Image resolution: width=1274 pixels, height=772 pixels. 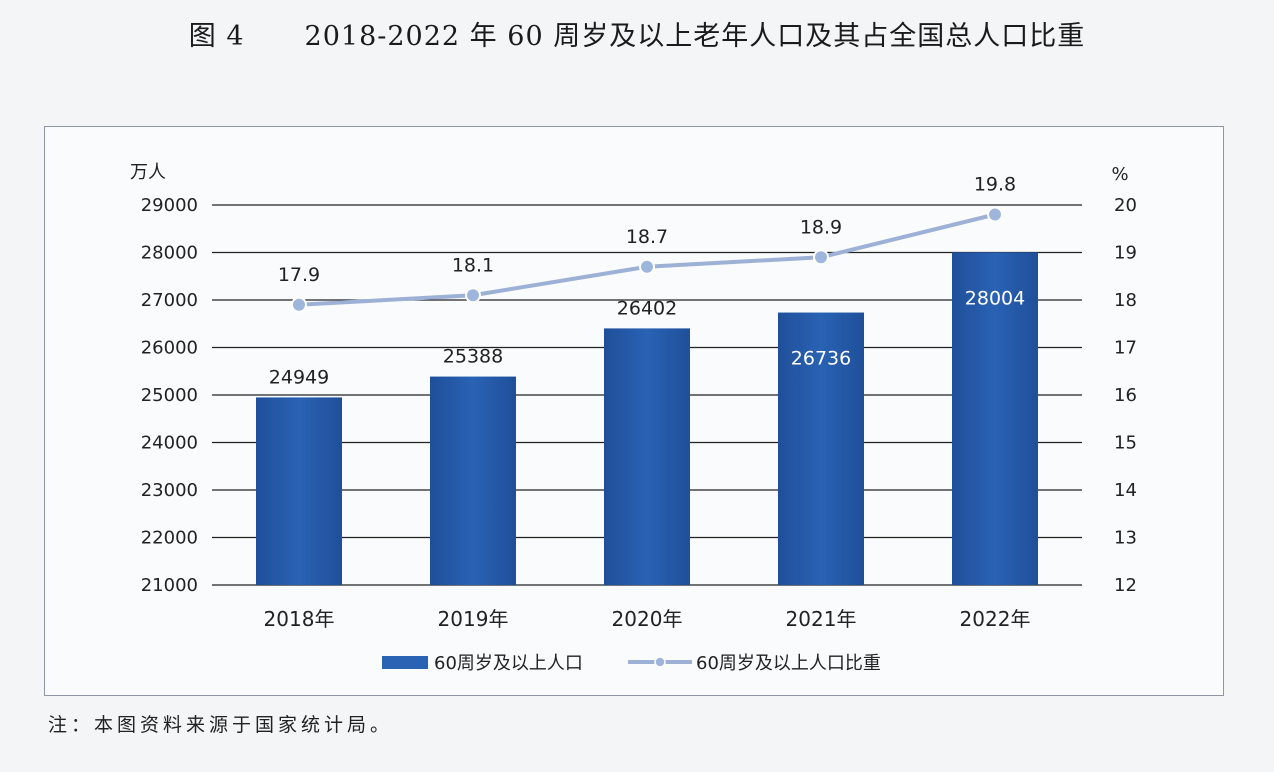 What do you see at coordinates (299, 619) in the screenshot?
I see `x-tick-label: 2018年` at bounding box center [299, 619].